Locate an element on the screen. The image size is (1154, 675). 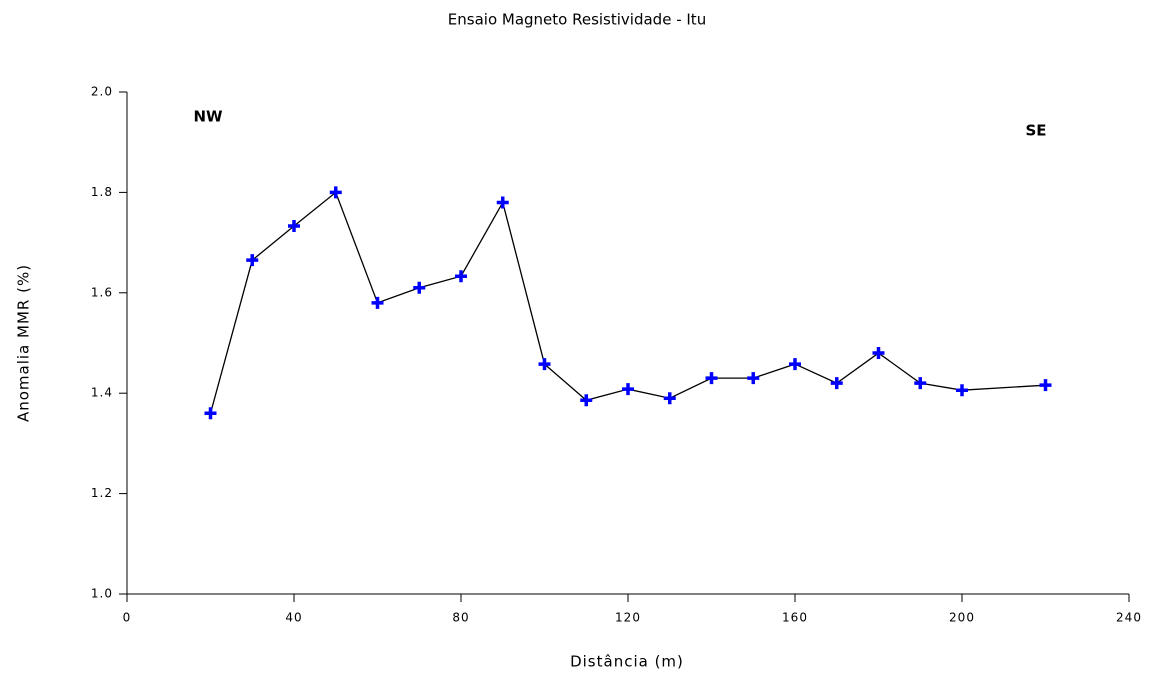
y-tick-label: 1.2 is located at coordinates (102, 493).